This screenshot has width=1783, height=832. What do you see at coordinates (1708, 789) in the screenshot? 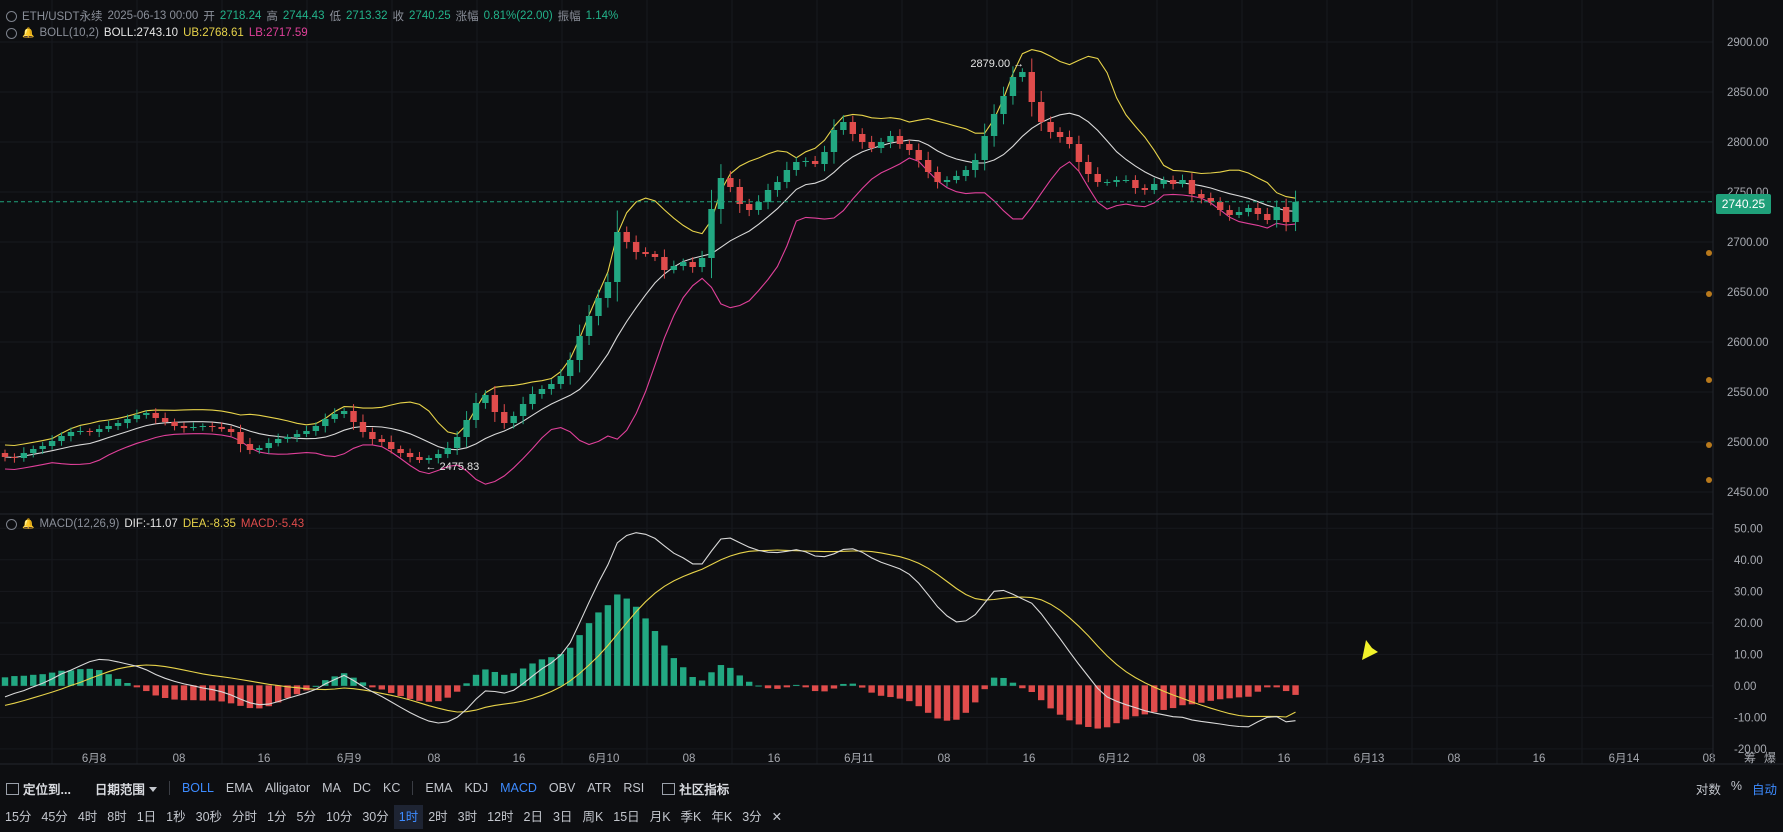
I see `log-scale-toggle: 对数` at bounding box center [1708, 789].